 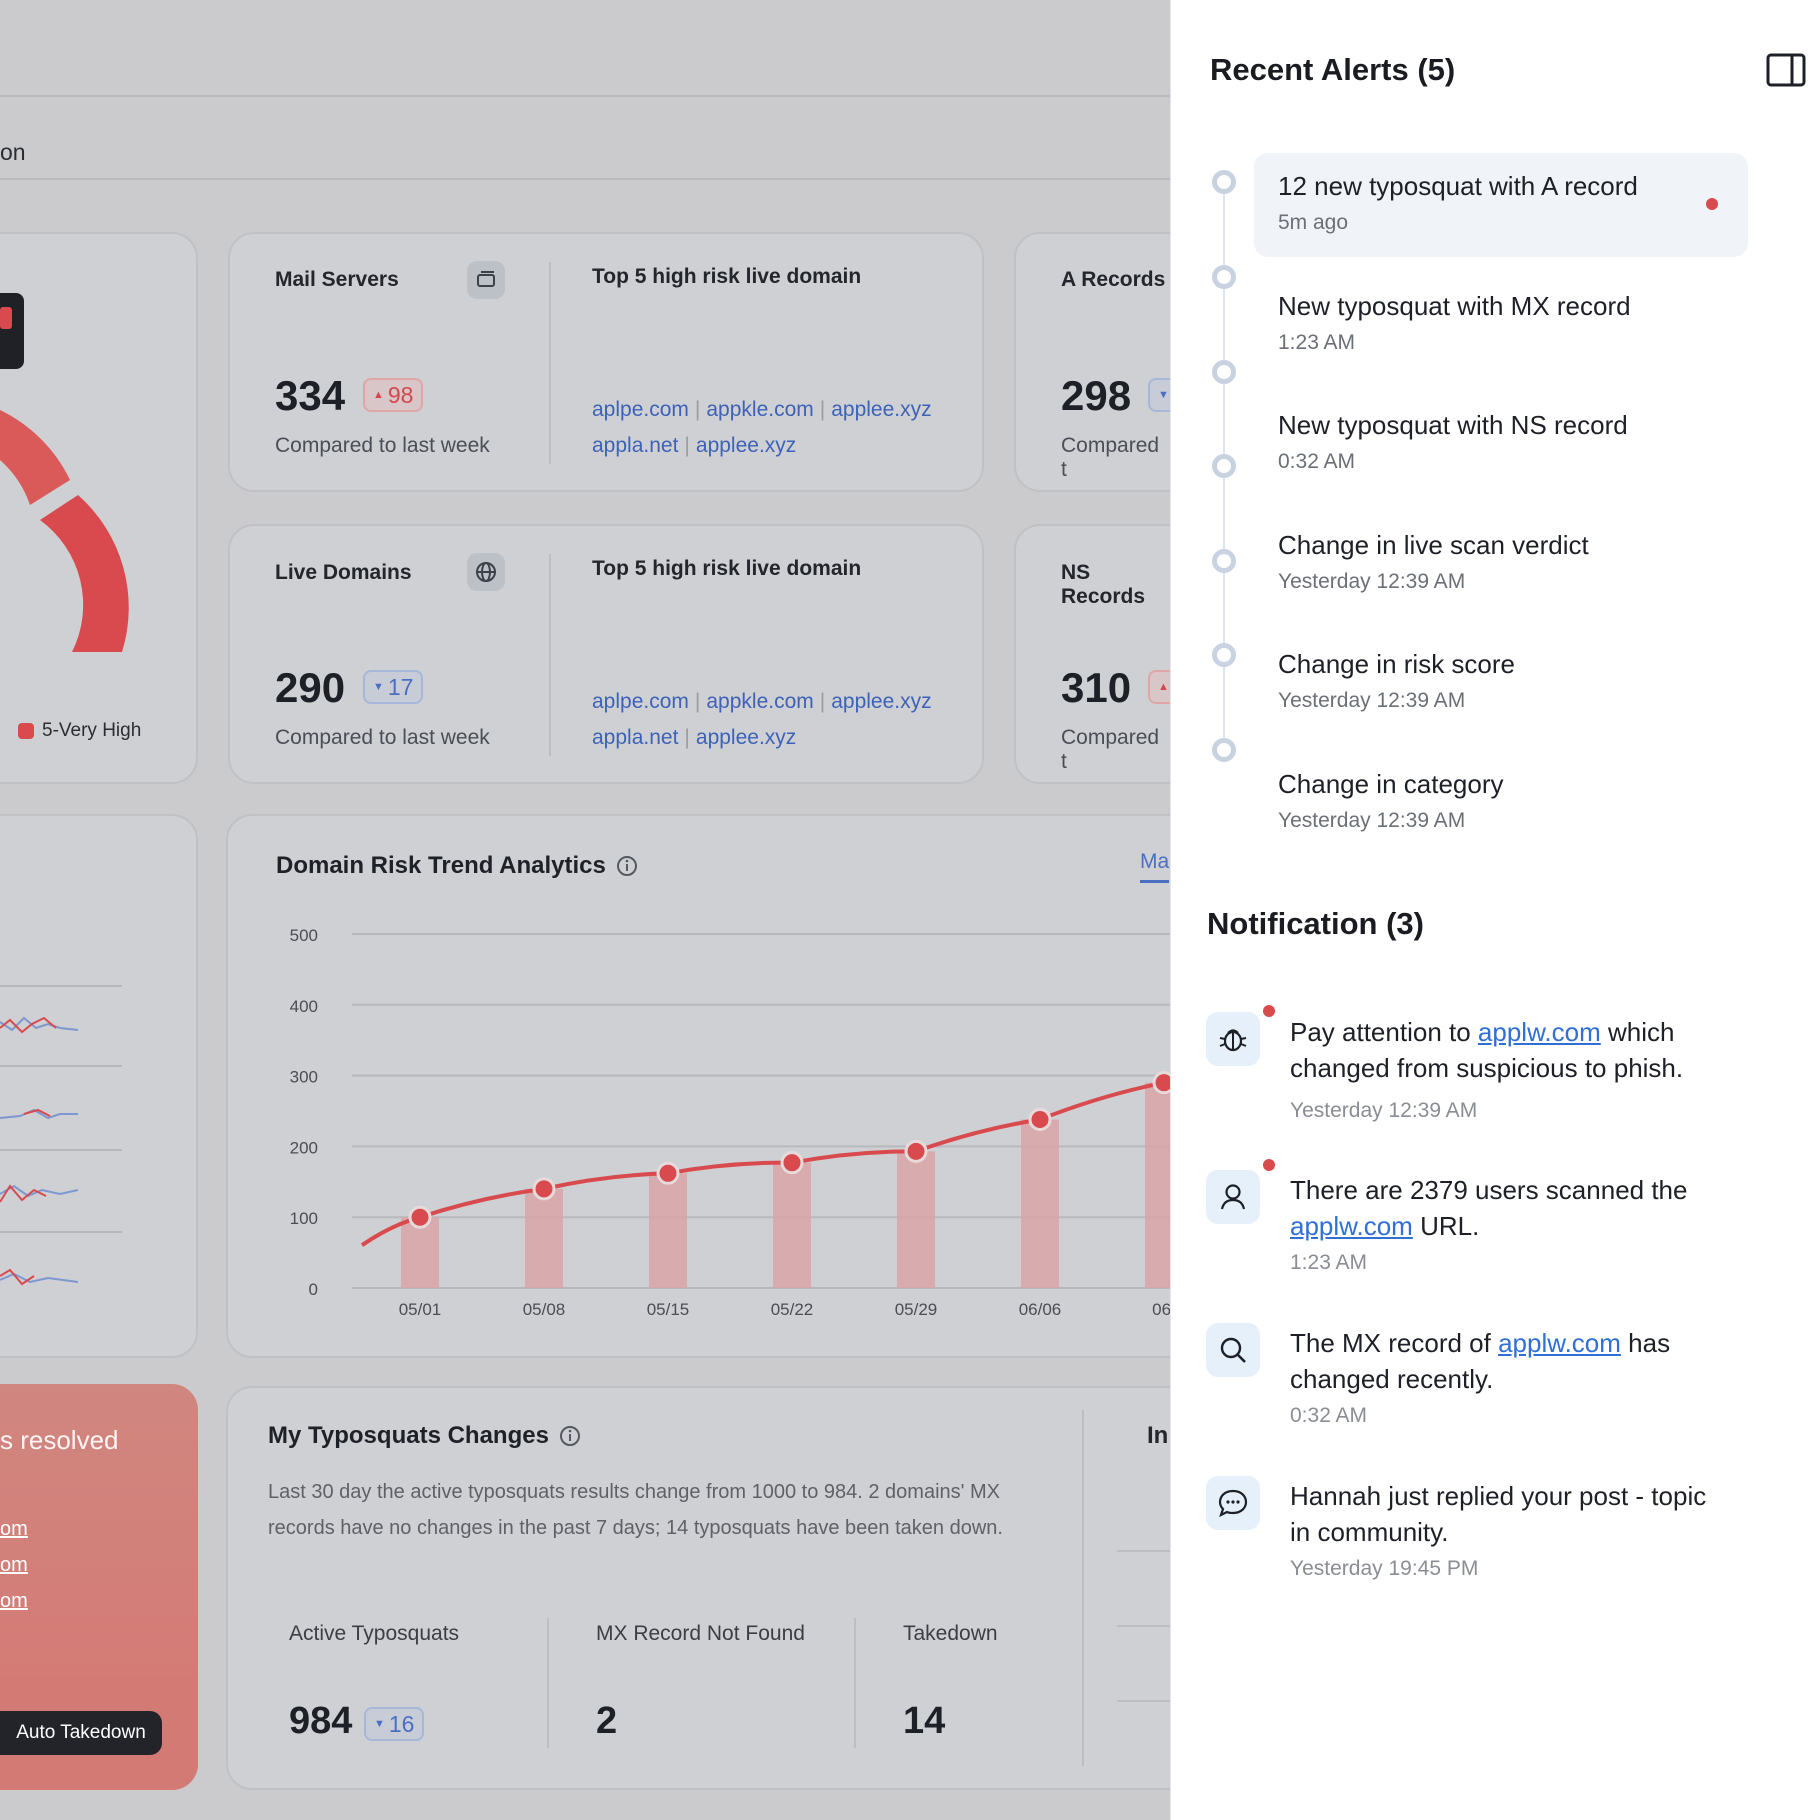 What do you see at coordinates (1233, 1350) in the screenshot?
I see `search-icon` at bounding box center [1233, 1350].